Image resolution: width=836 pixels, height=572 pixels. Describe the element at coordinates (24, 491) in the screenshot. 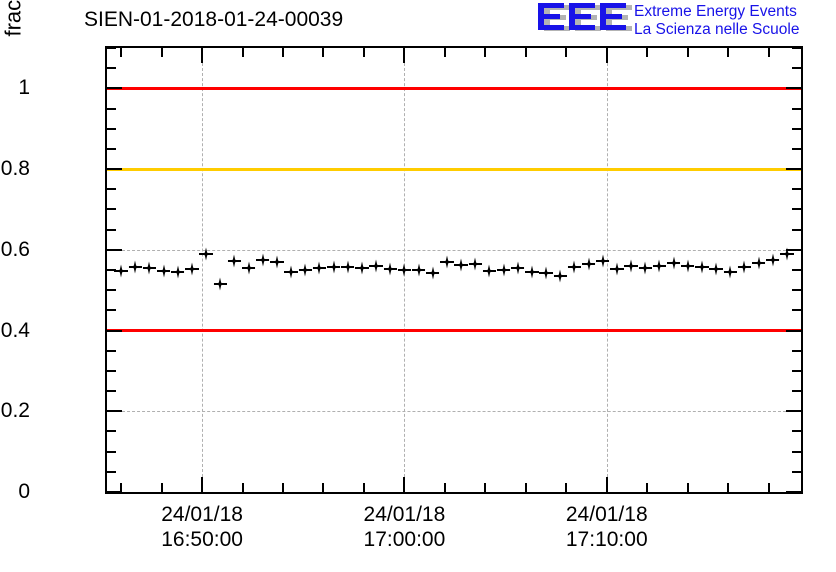

I see `y-axis-tick-label: 0` at that location.